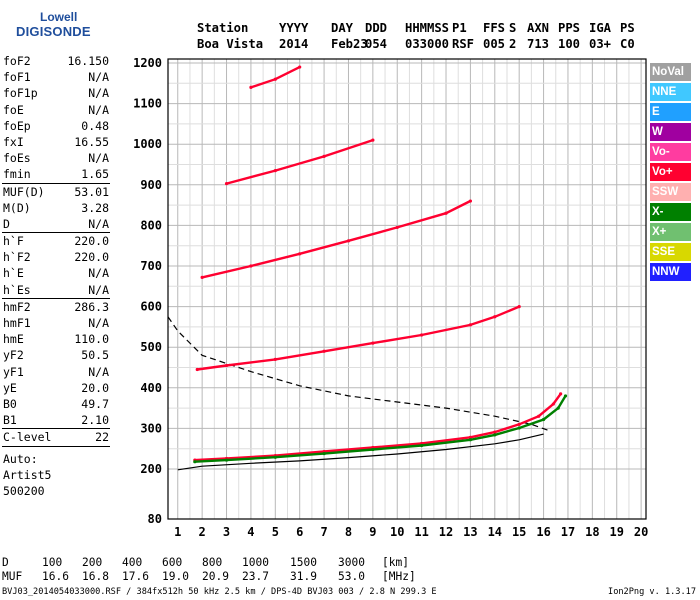  What do you see at coordinates (56, 61) in the screenshot?
I see `param-row: foF2 16.150` at bounding box center [56, 61].